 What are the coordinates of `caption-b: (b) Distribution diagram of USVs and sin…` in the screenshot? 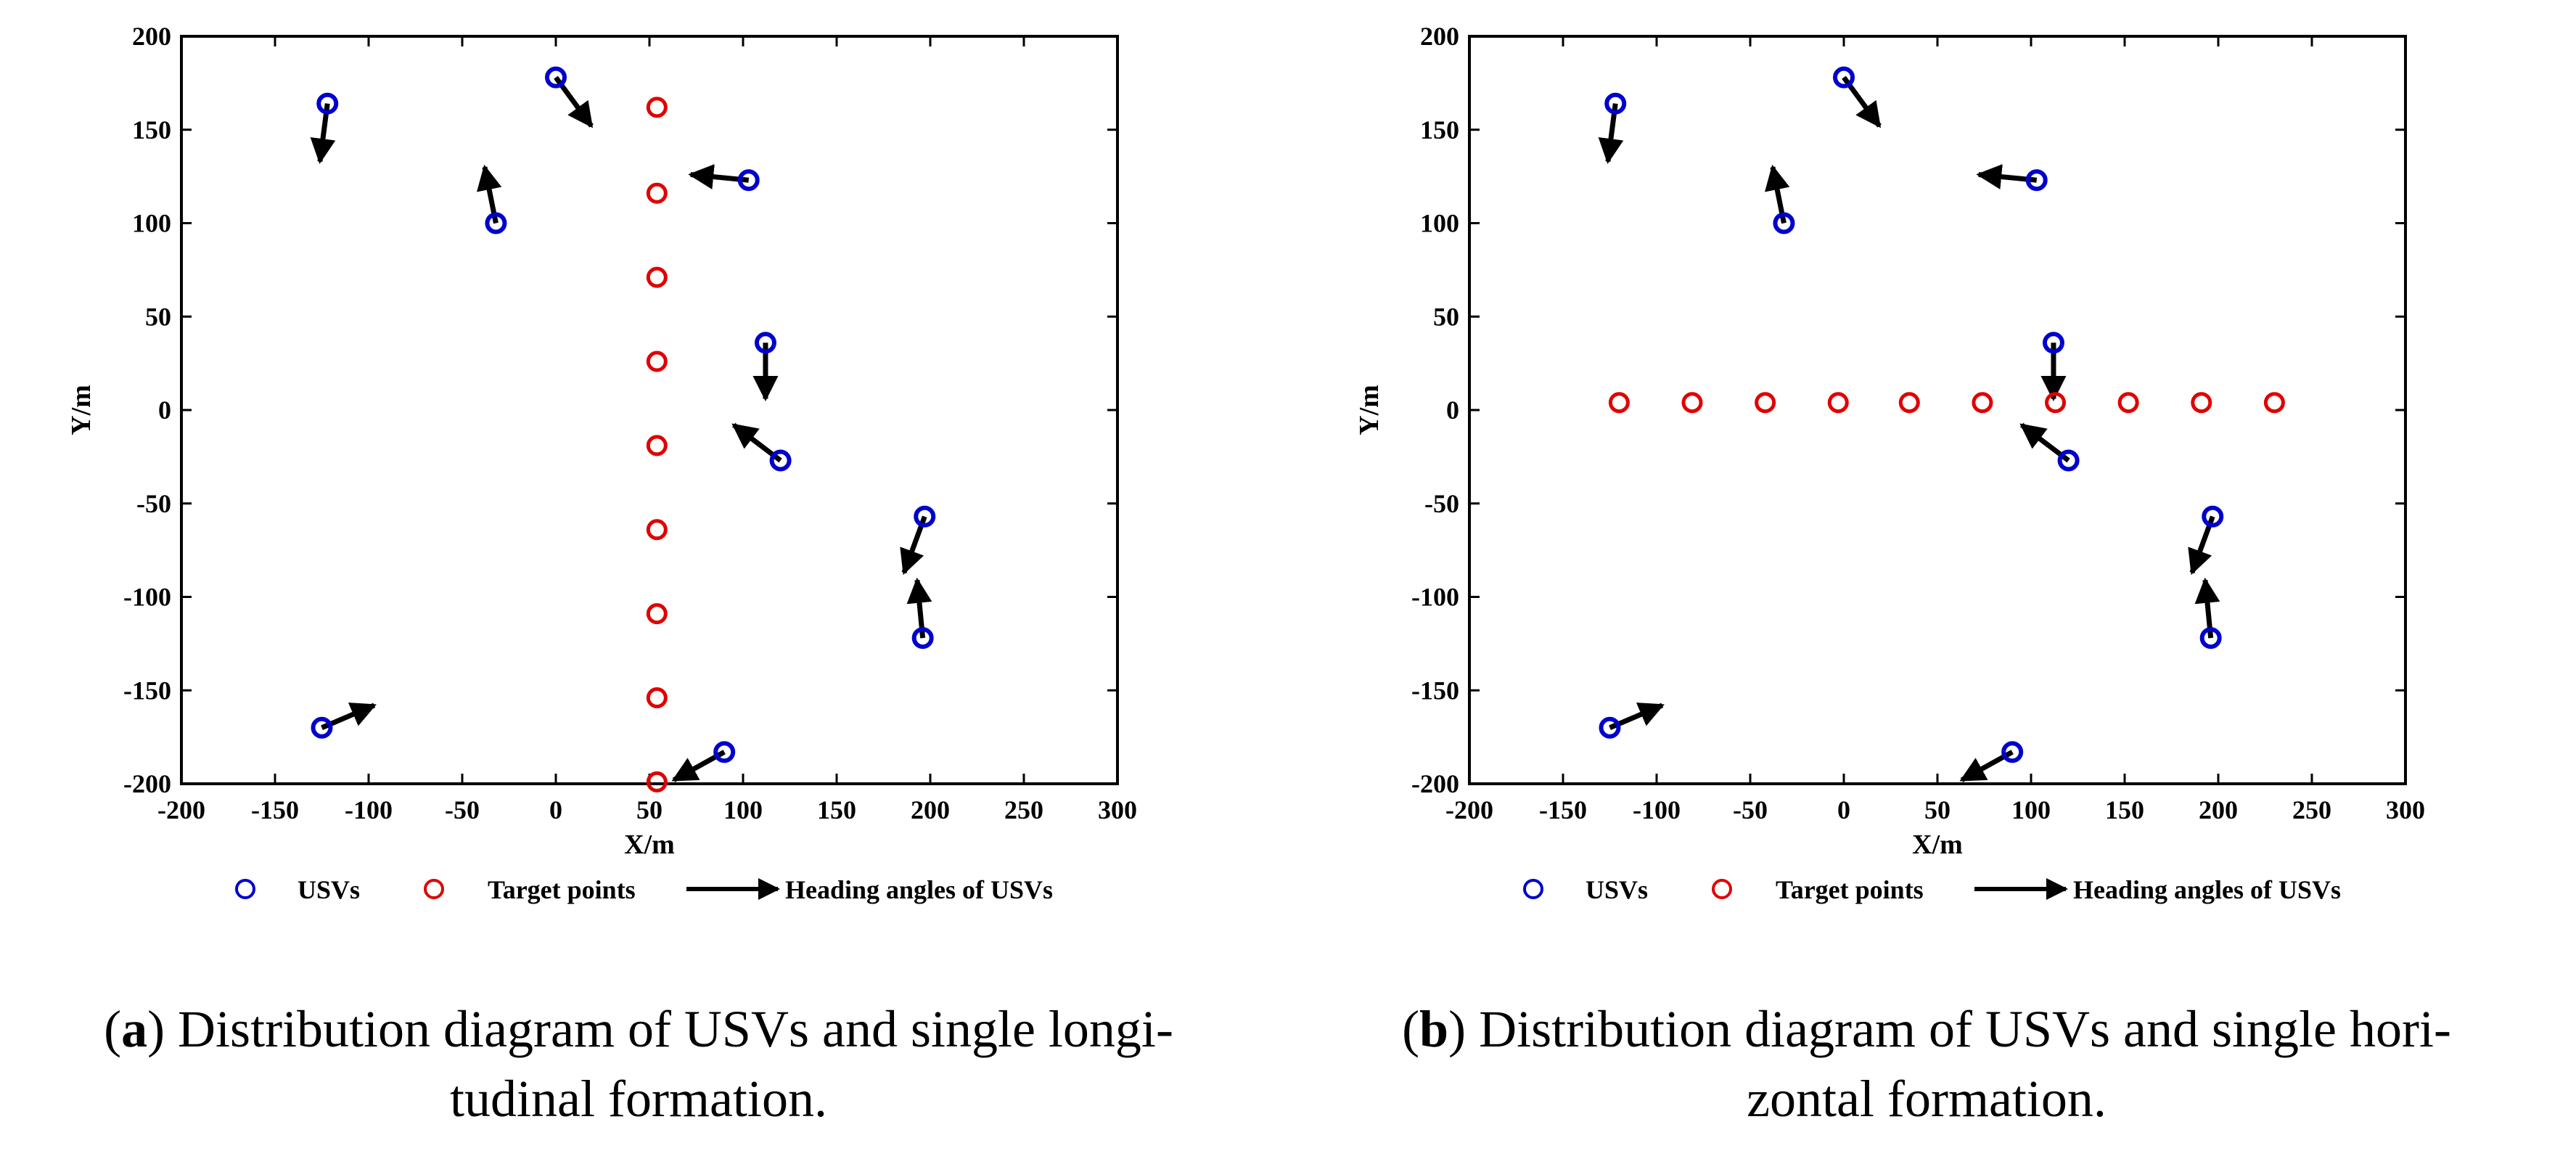 It's located at (1926, 1064).